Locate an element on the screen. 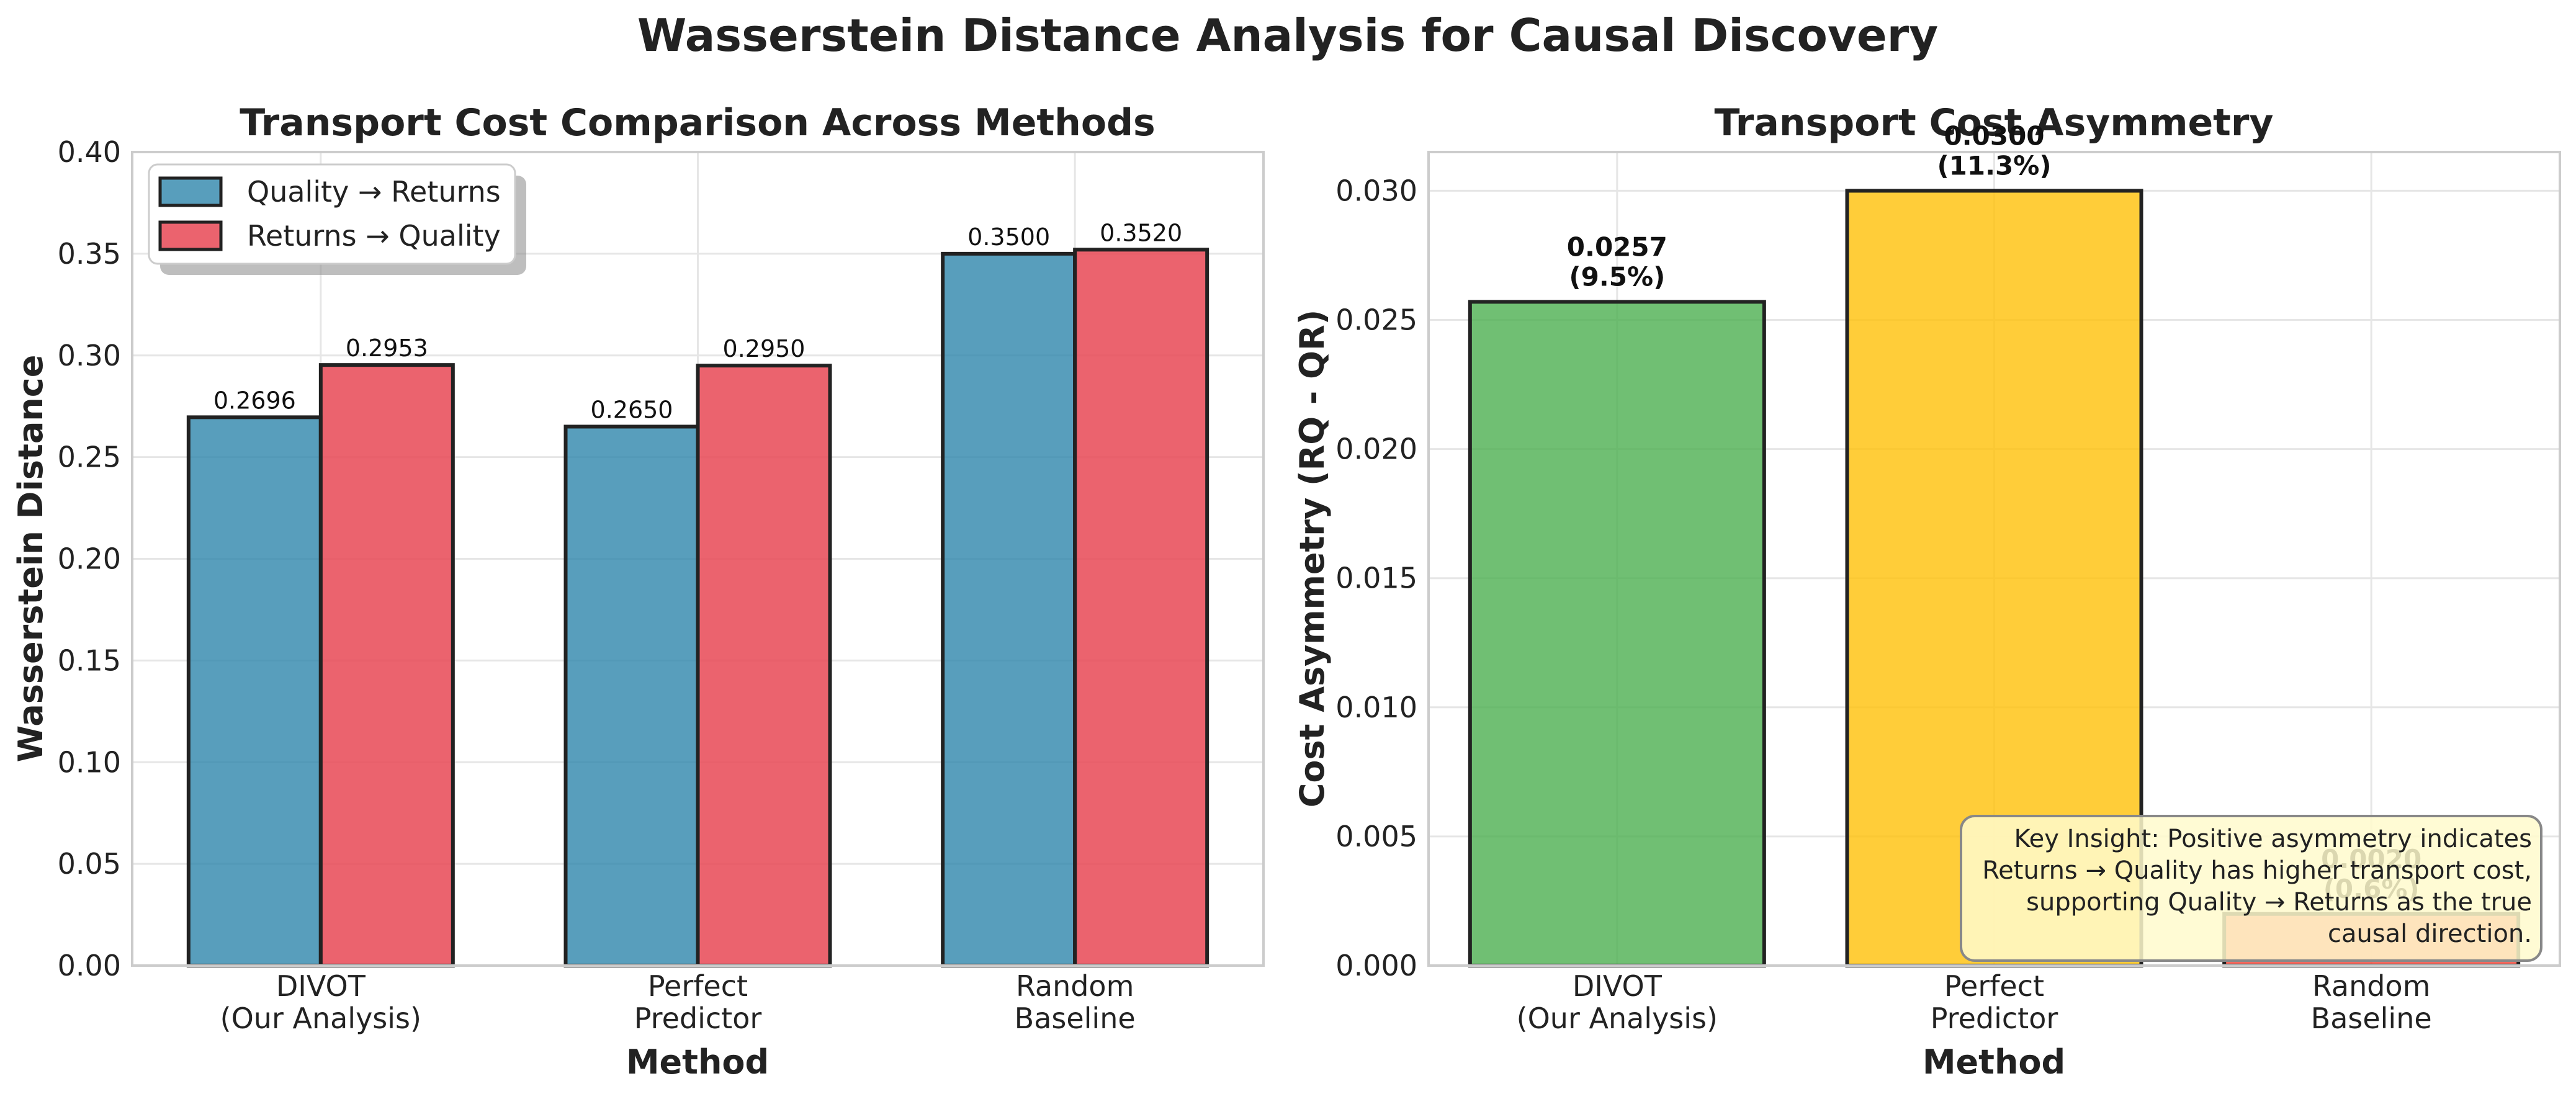 Image resolution: width=2576 pixels, height=1099 pixels. left-x-tick-label: Baseline is located at coordinates (1075, 1018).